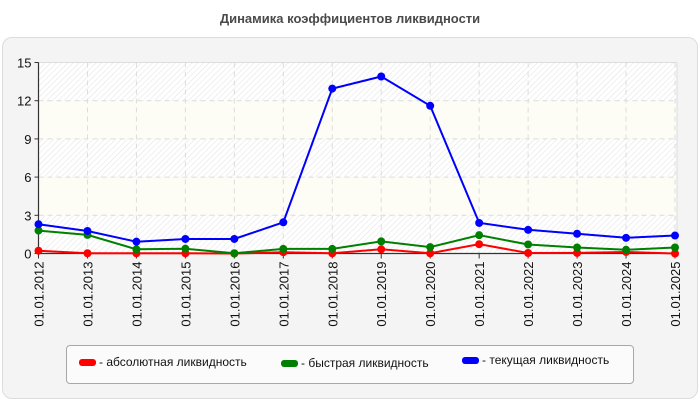 Image resolution: width=700 pixels, height=400 pixels. What do you see at coordinates (24, 63) in the screenshot?
I see `y-tick-label: 15` at bounding box center [24, 63].